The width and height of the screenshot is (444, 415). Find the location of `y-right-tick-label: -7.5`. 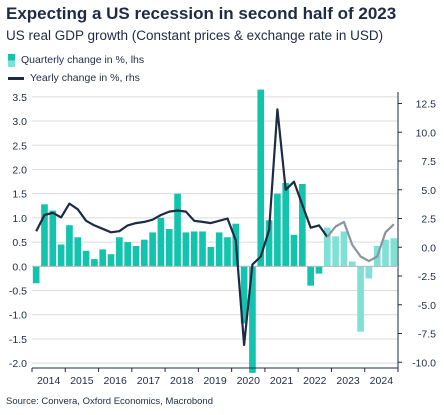

y-right-tick-label: -7.5 is located at coordinates (427, 335).